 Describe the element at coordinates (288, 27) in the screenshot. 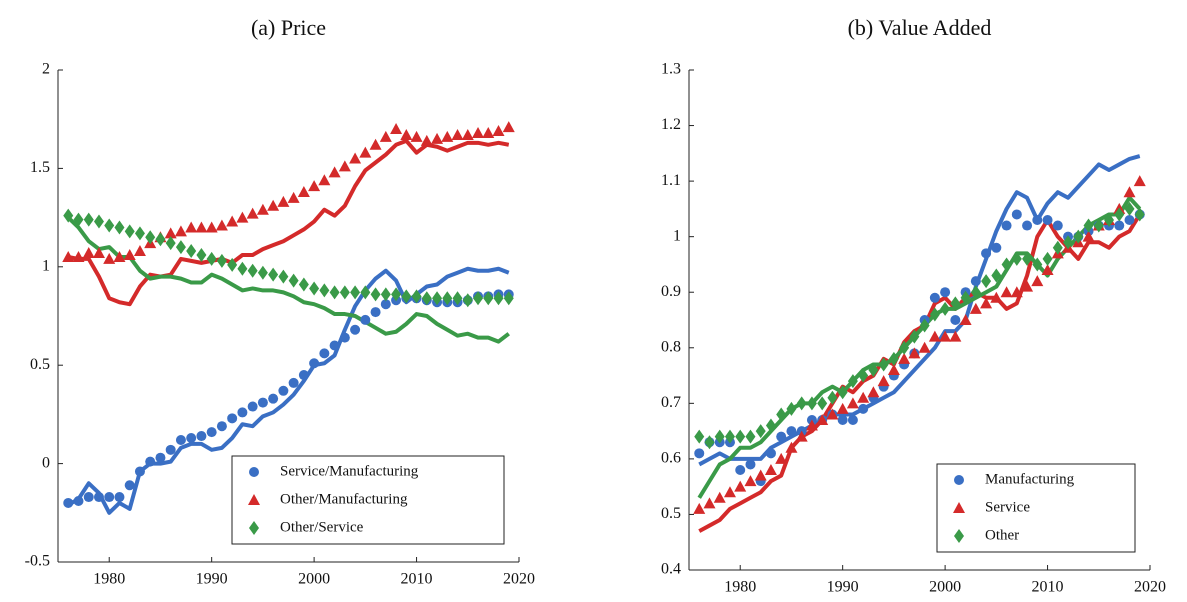

I see `chart-title: (a) Price` at that location.